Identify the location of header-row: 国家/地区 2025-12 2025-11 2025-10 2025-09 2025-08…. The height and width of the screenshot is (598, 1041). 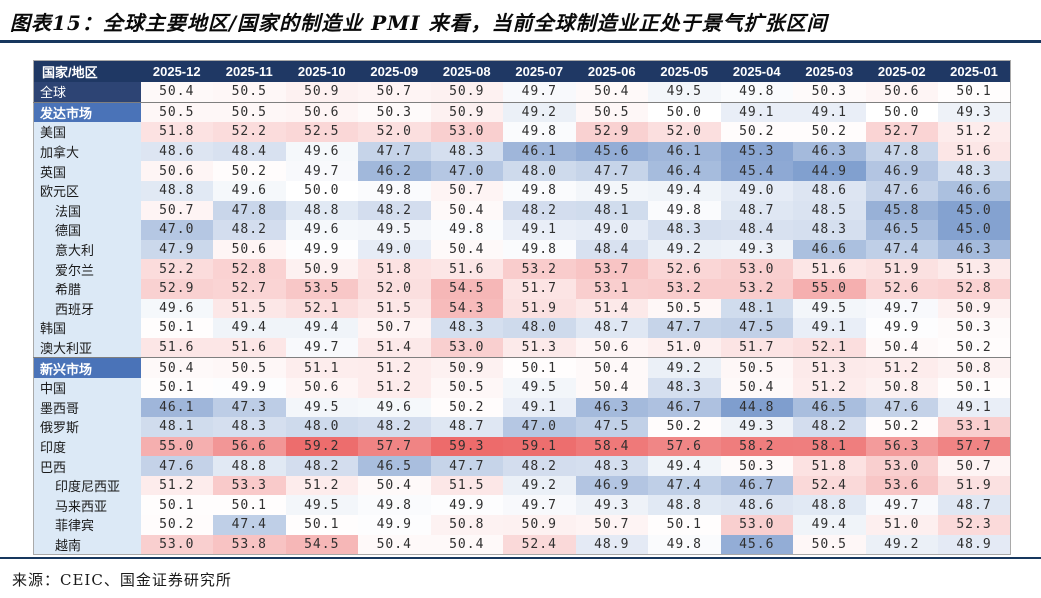
(522, 71).